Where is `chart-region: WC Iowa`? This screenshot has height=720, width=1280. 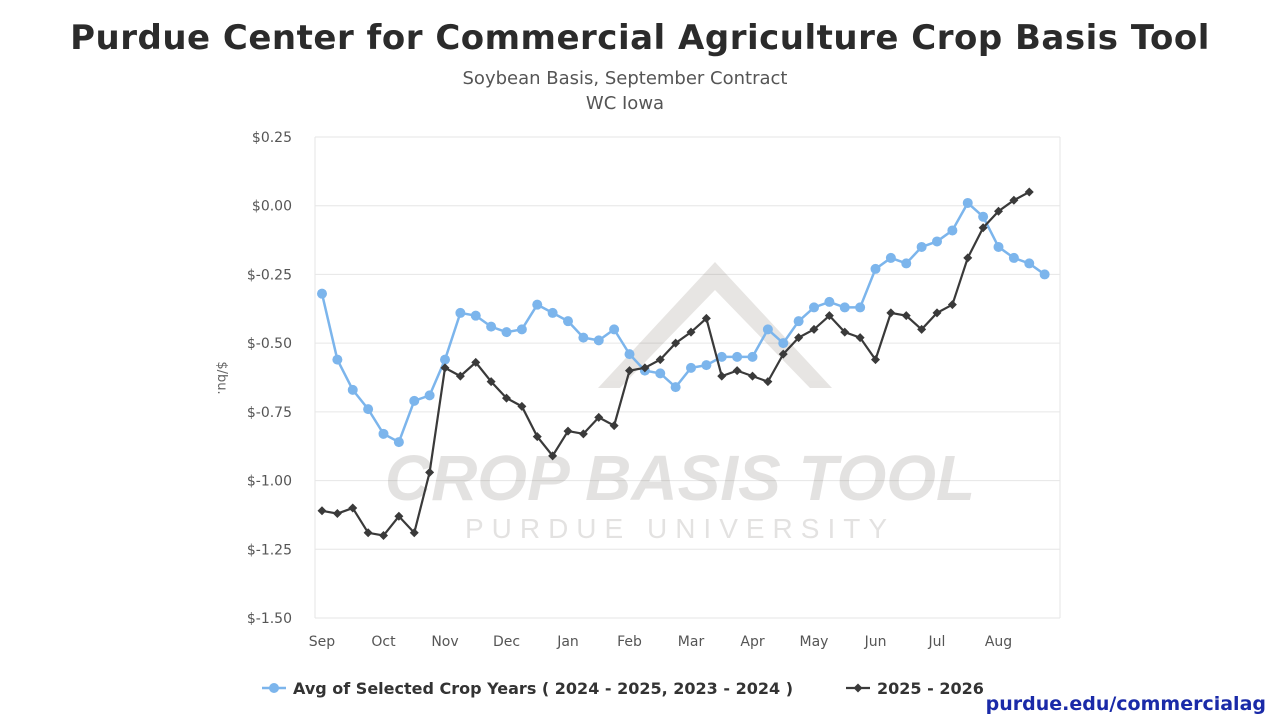 chart-region: WC Iowa is located at coordinates (625, 103).